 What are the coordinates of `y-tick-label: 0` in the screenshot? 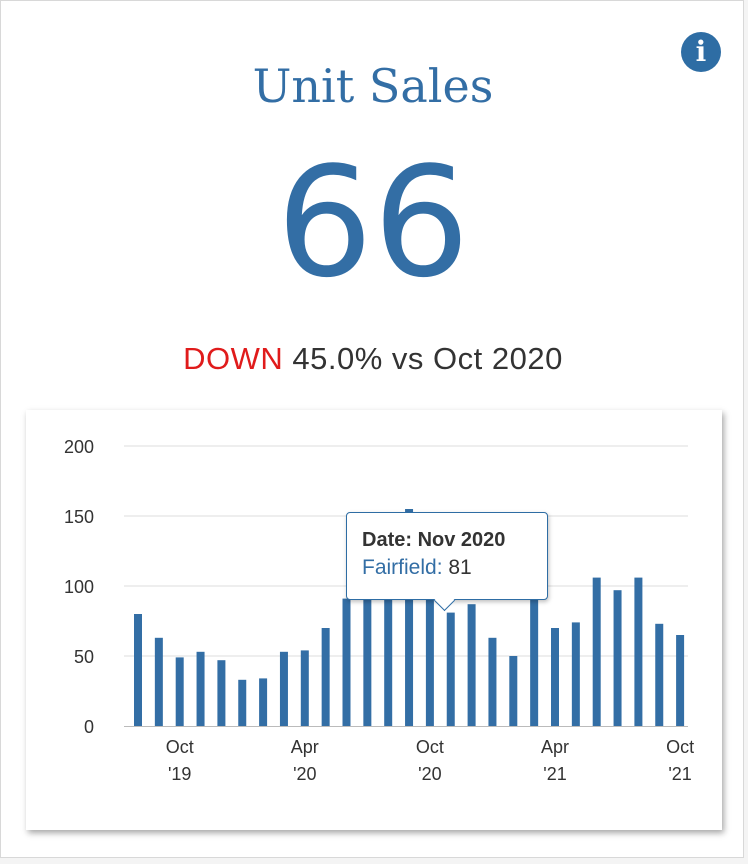 It's located at (89, 727).